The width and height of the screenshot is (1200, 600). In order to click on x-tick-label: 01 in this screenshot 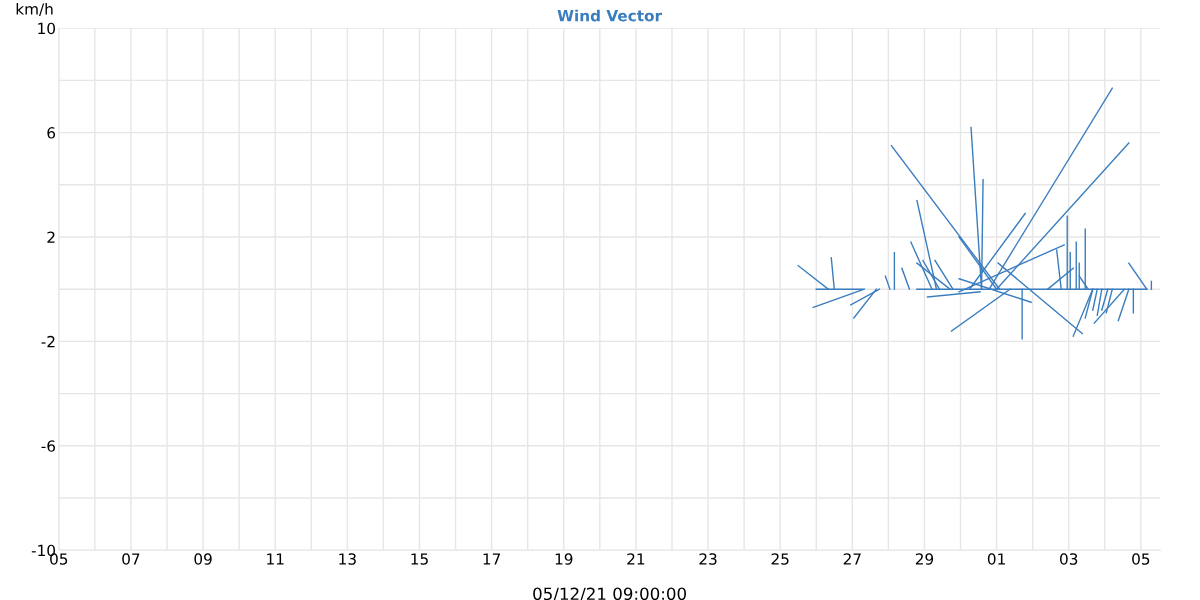, I will do `click(996, 559)`.